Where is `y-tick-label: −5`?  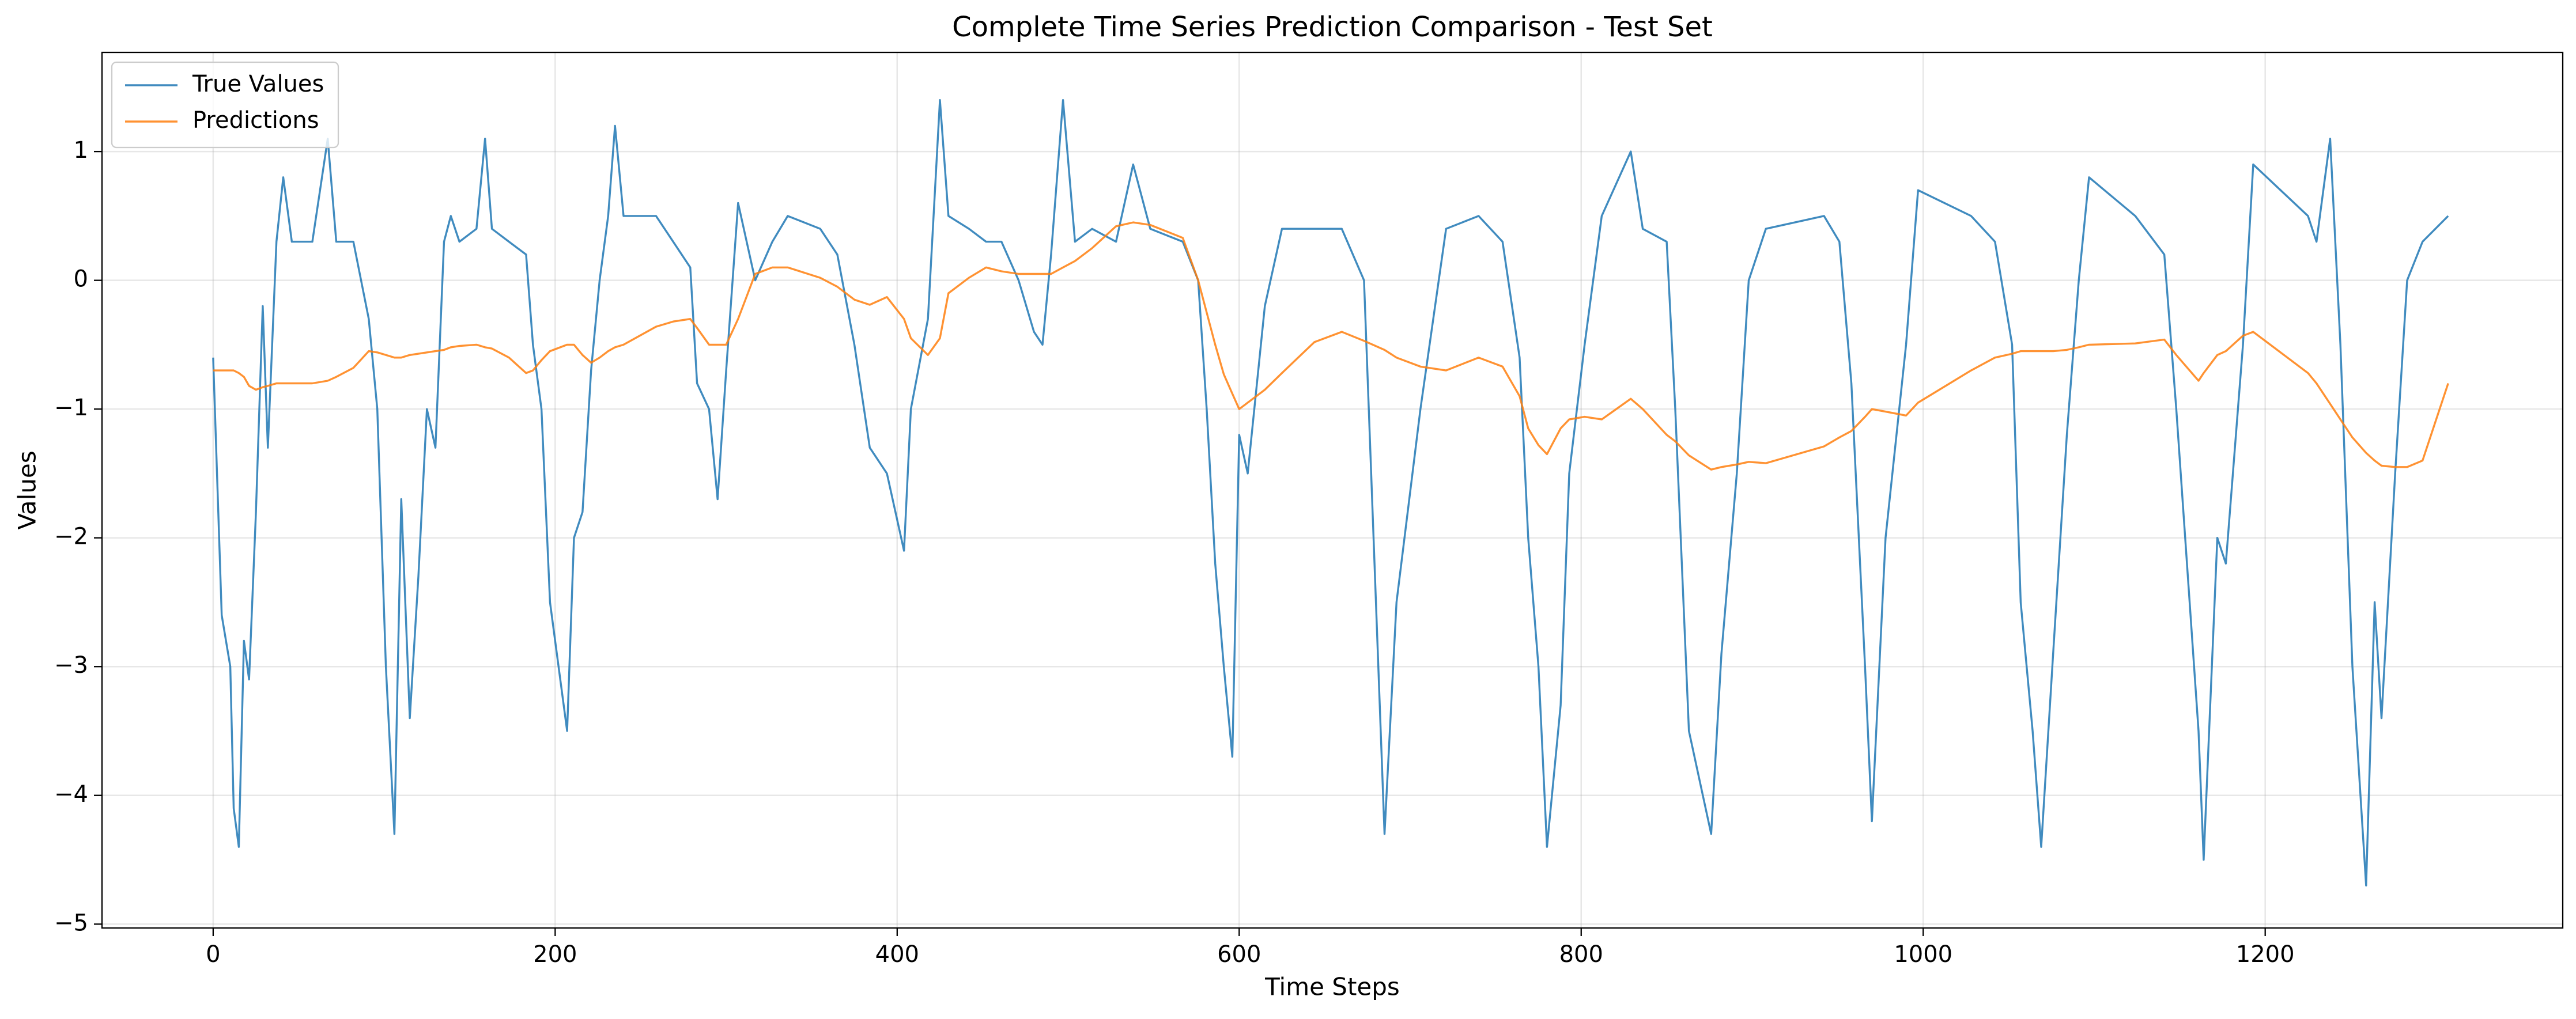 y-tick-label: −5 is located at coordinates (71, 923).